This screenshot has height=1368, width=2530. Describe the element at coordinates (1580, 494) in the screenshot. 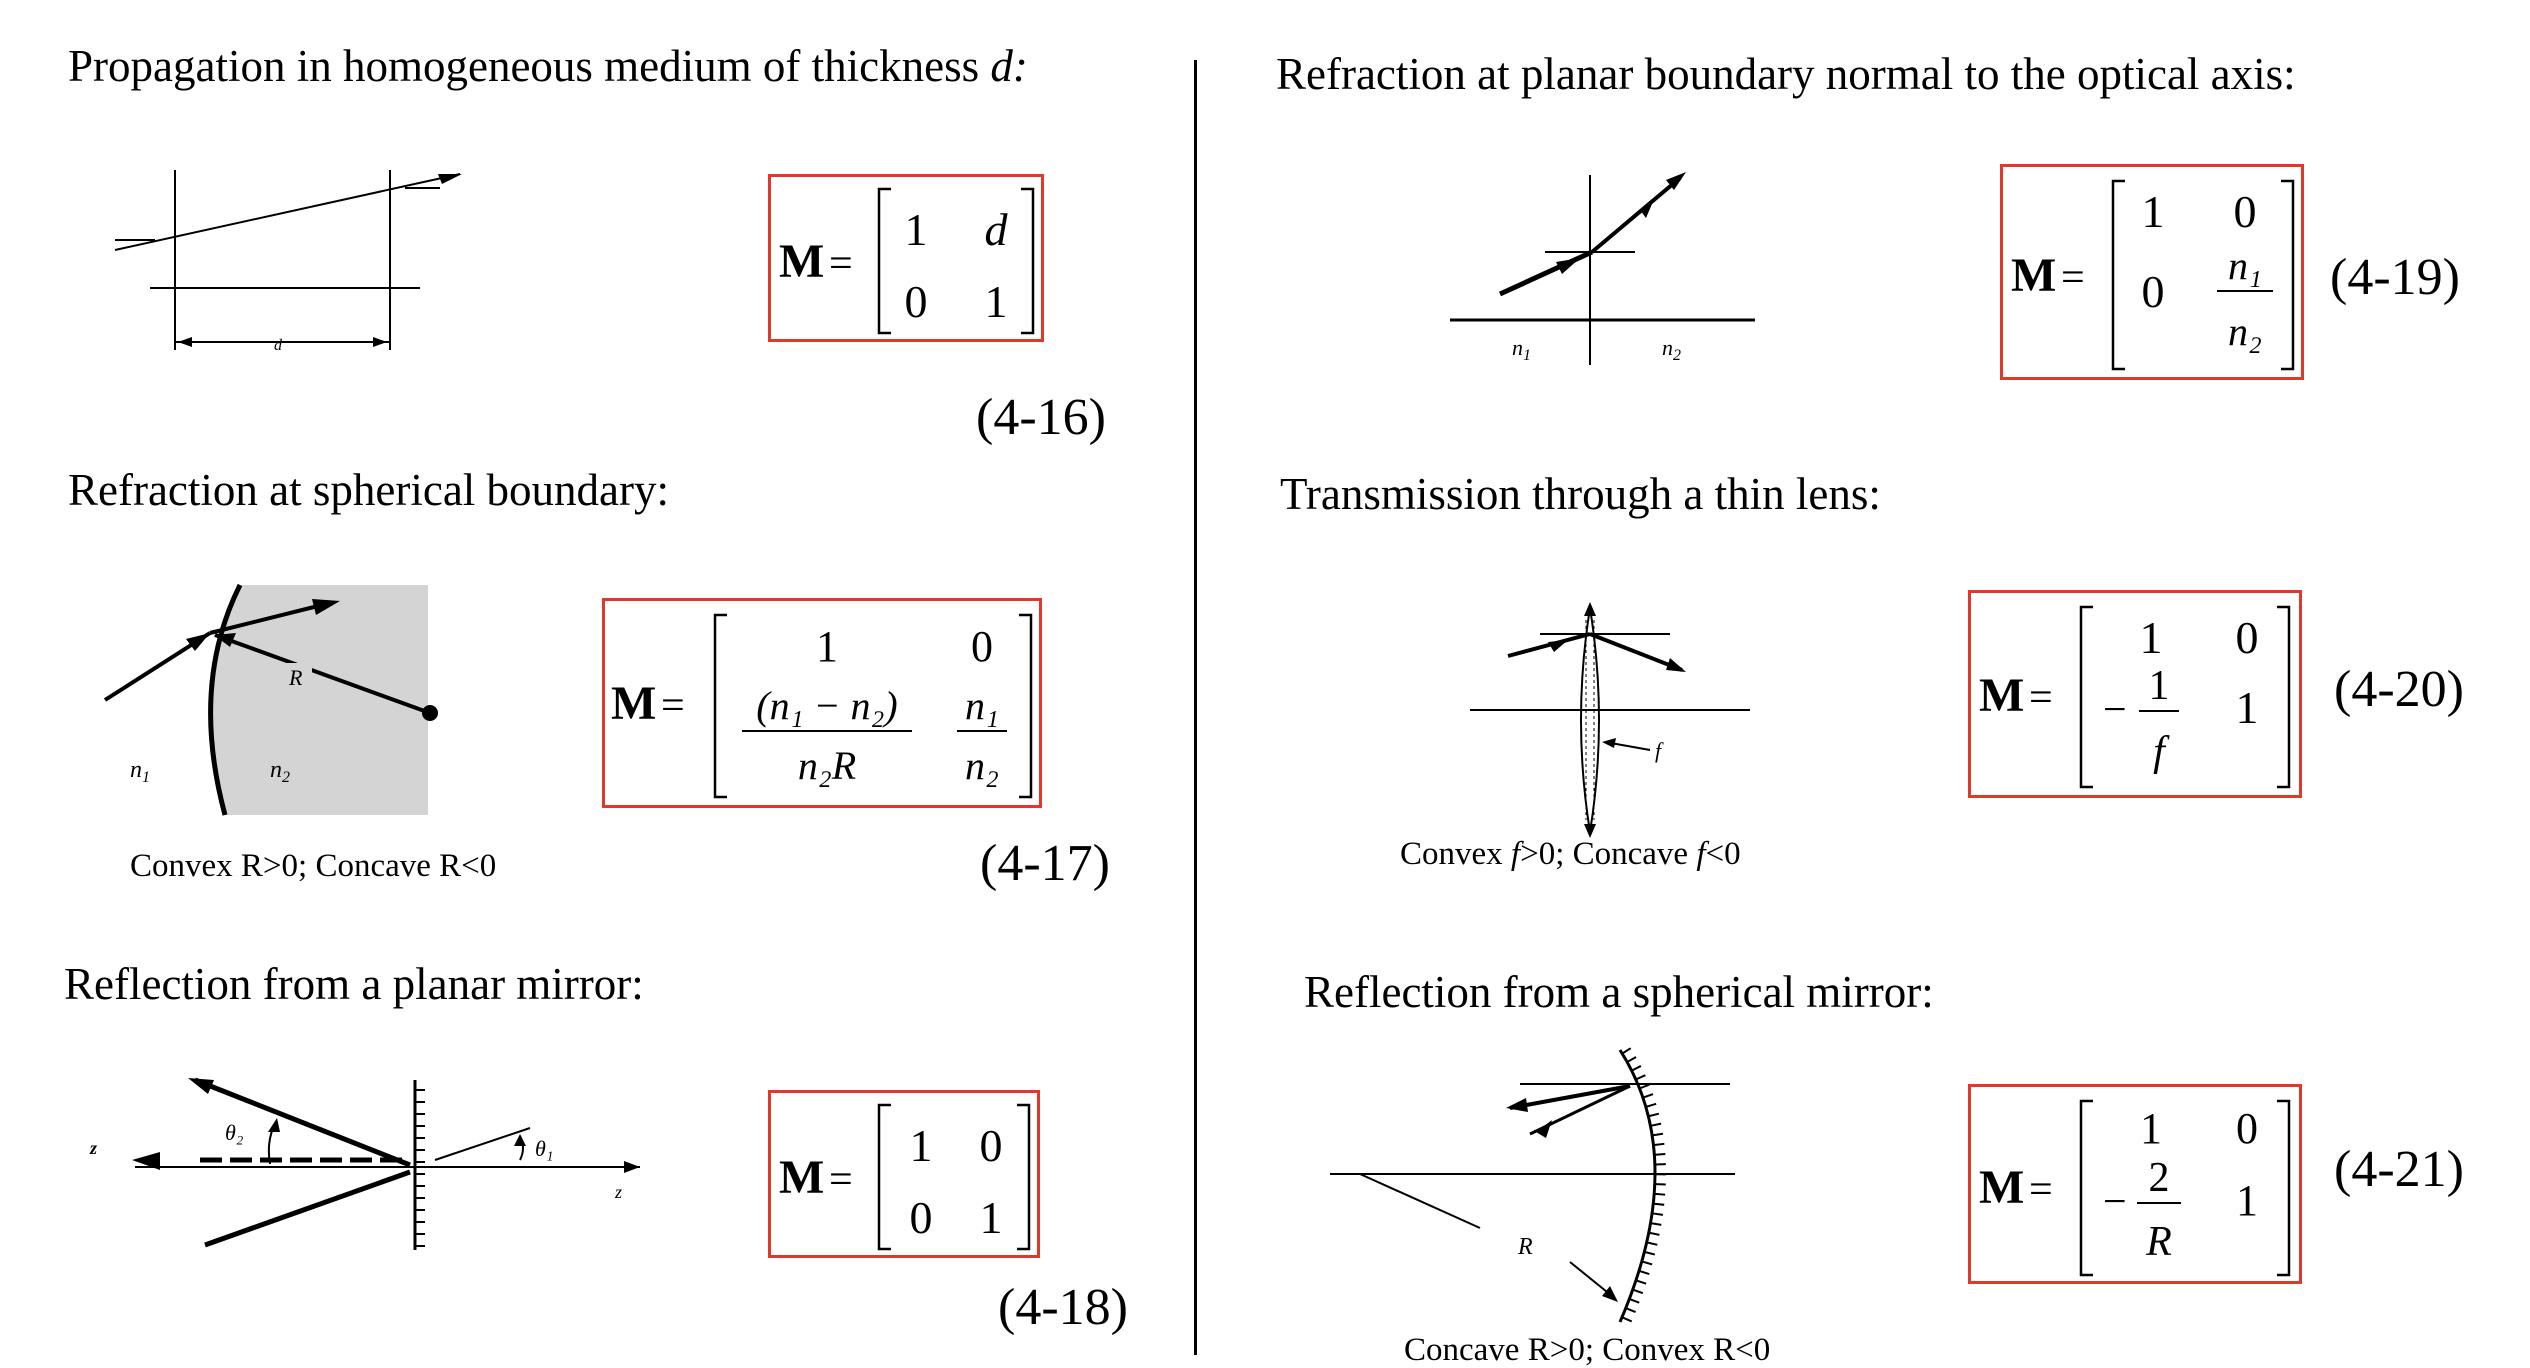

I see `heading-thin-lens: Transmission through a thin lens:` at that location.